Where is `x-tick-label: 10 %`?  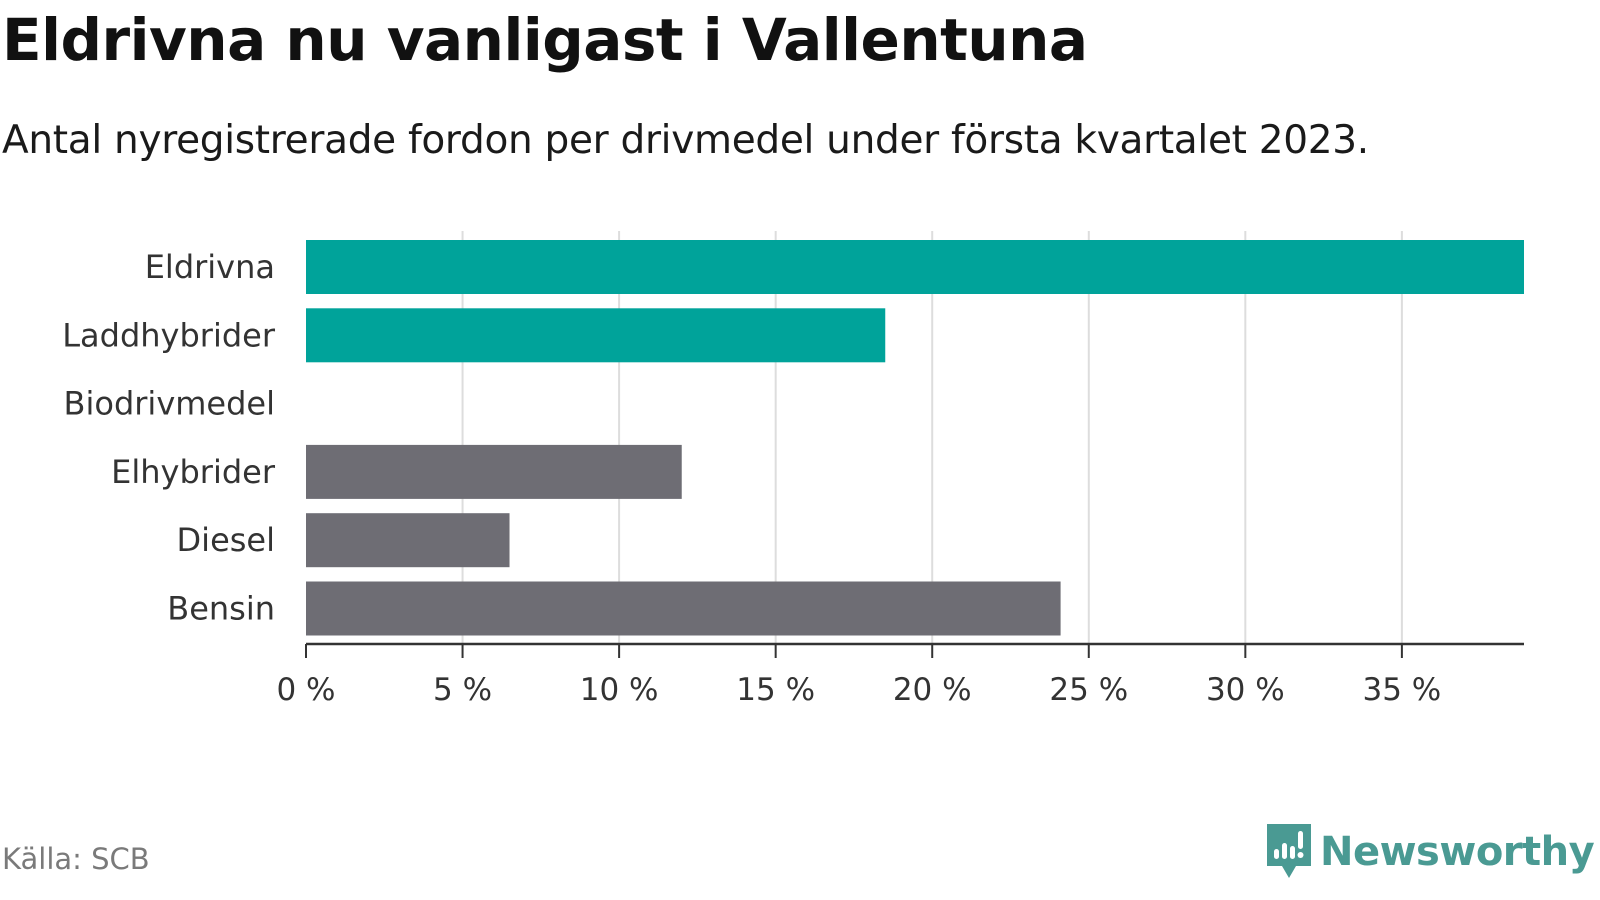
x-tick-label: 10 % is located at coordinates (619, 690).